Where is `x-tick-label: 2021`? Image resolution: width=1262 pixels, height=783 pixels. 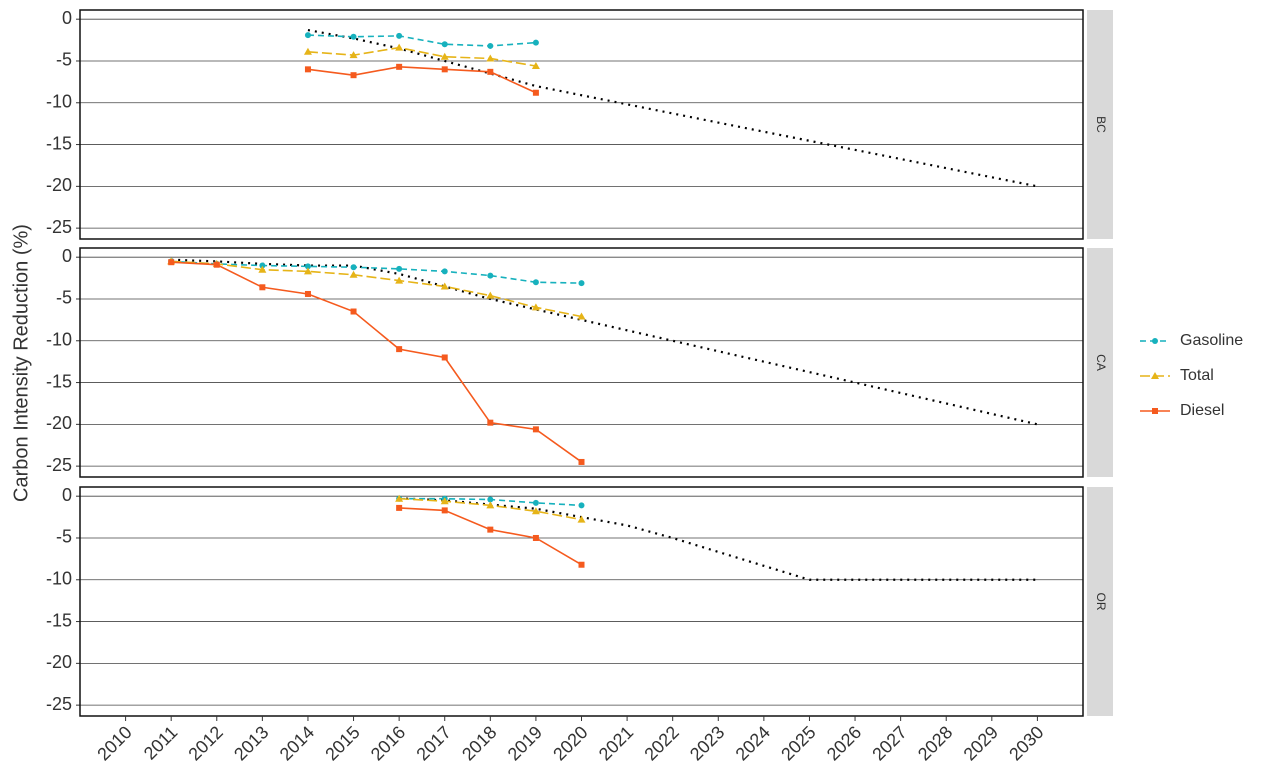
x-tick-label: 2021 is located at coordinates (616, 743).